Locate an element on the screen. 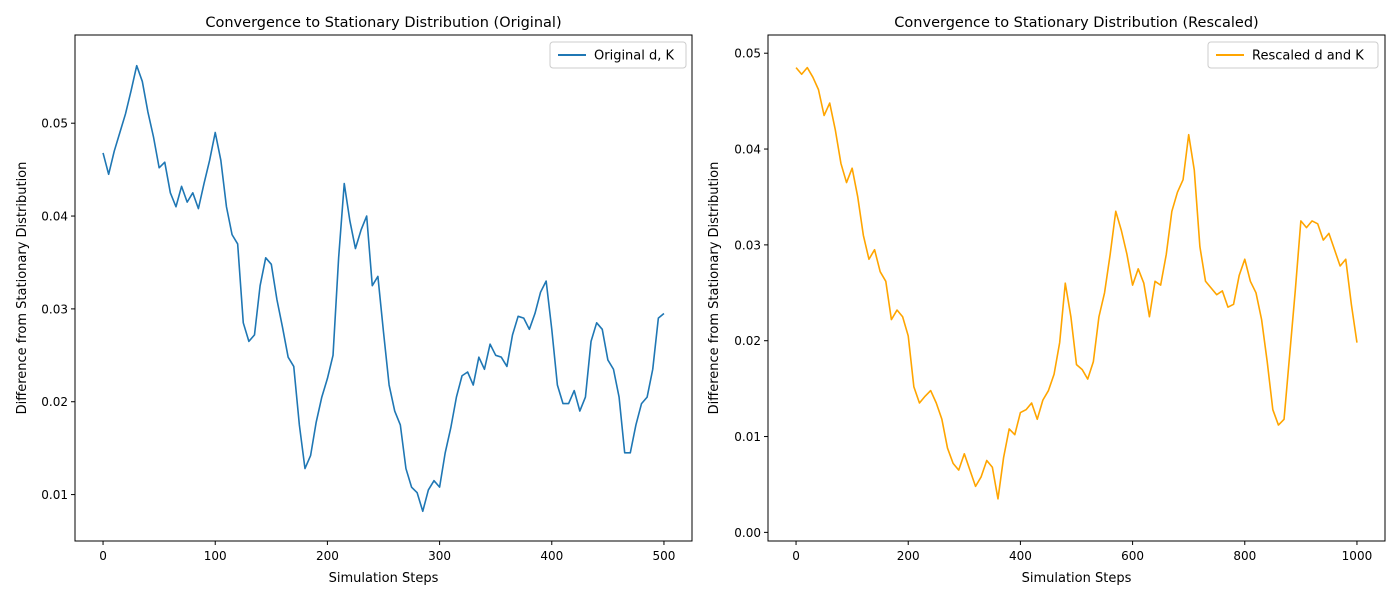 The height and width of the screenshot is (600, 1400). legend: Rescaled d and K is located at coordinates (1293, 55).